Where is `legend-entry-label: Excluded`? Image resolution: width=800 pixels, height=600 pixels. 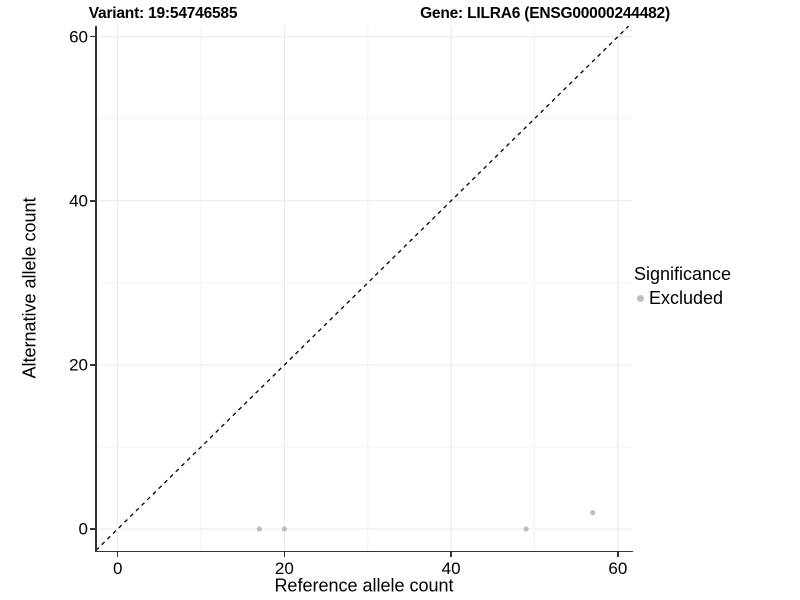 legend-entry-label: Excluded is located at coordinates (686, 298).